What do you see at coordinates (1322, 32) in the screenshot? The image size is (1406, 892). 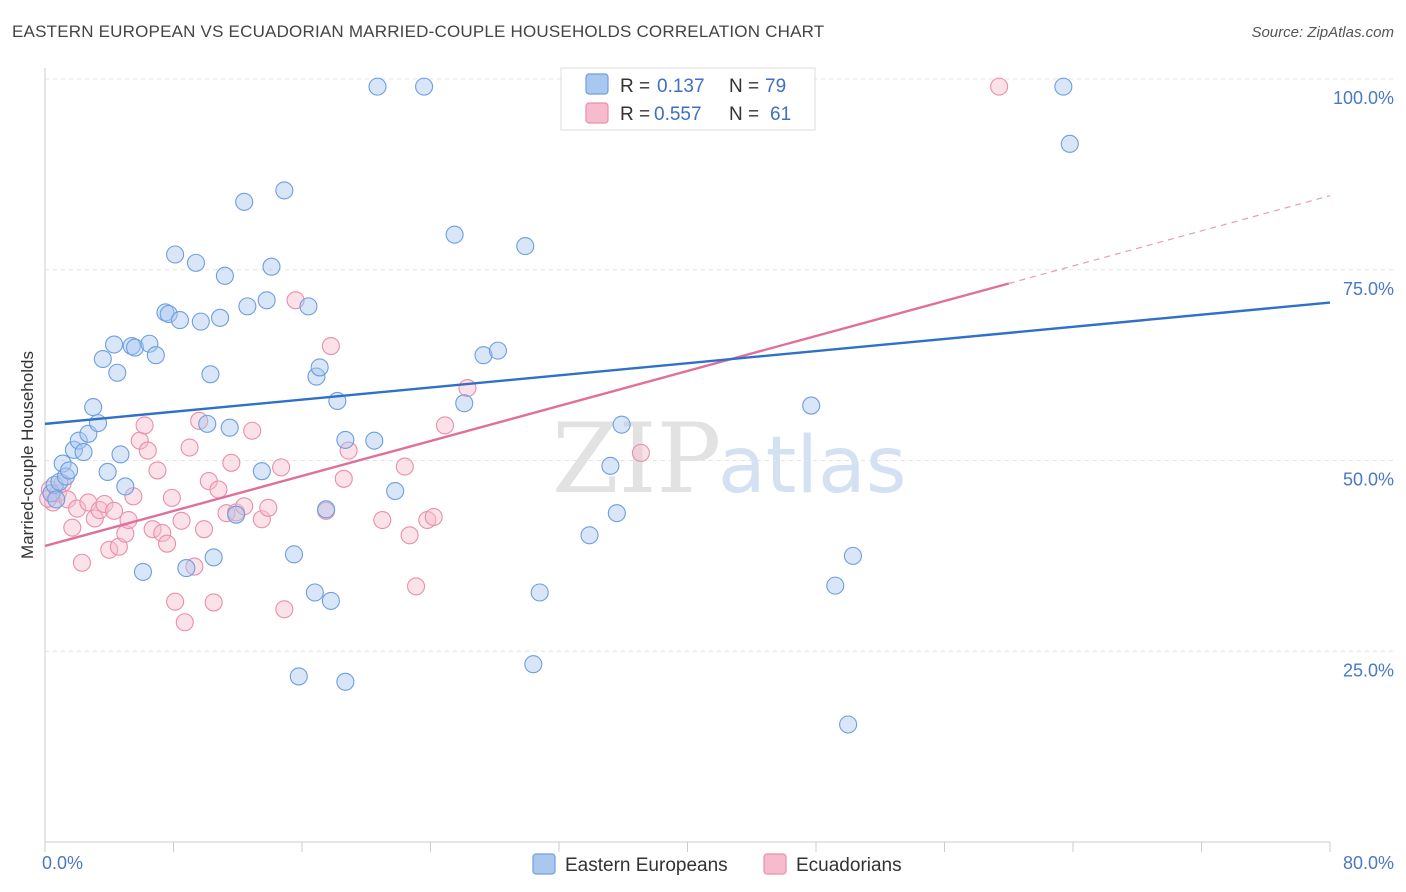 I see `source-label: Source: ZipAtlas.com` at bounding box center [1322, 32].